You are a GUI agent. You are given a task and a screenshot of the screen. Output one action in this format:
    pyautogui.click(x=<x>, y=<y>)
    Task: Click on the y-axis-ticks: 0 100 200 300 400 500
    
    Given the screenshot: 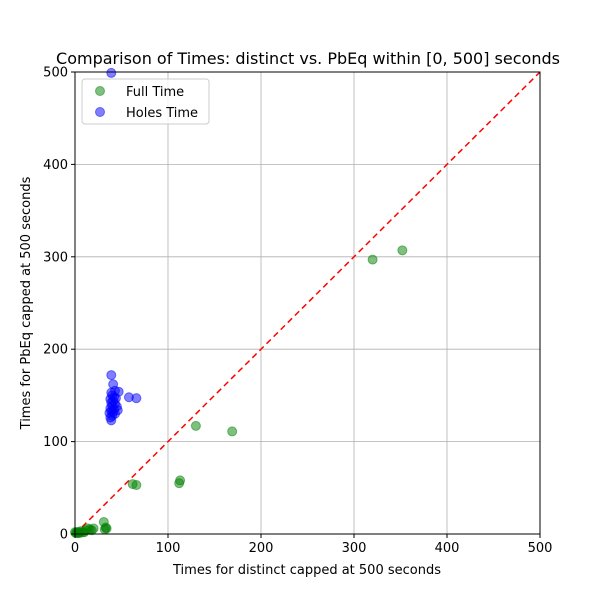 What is the action you would take?
    pyautogui.click(x=59, y=304)
    